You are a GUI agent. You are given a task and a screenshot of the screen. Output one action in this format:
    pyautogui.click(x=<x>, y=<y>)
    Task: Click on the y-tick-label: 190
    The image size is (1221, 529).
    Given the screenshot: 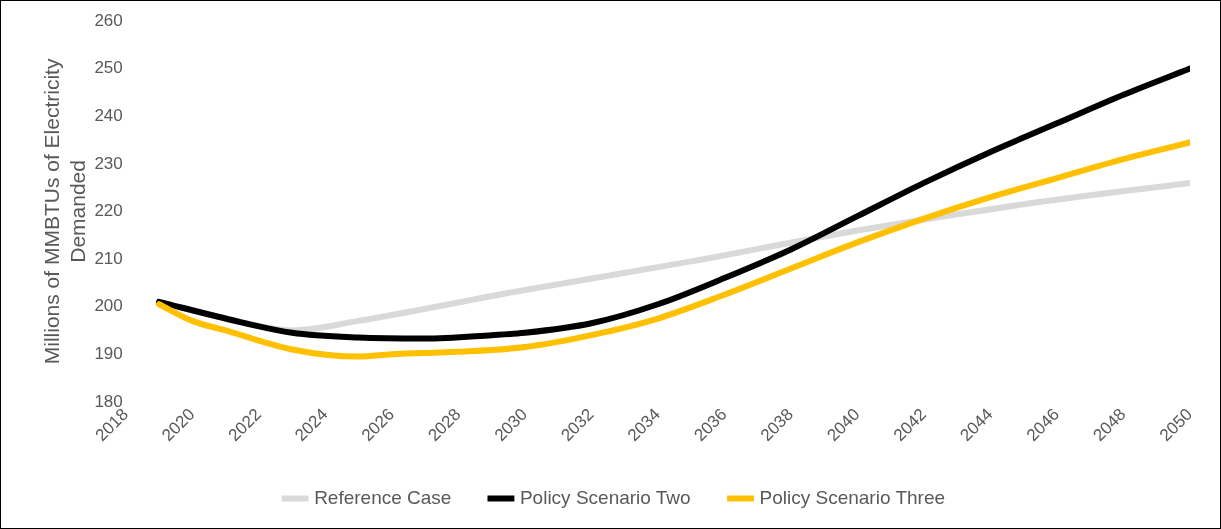 What is the action you would take?
    pyautogui.click(x=108, y=353)
    